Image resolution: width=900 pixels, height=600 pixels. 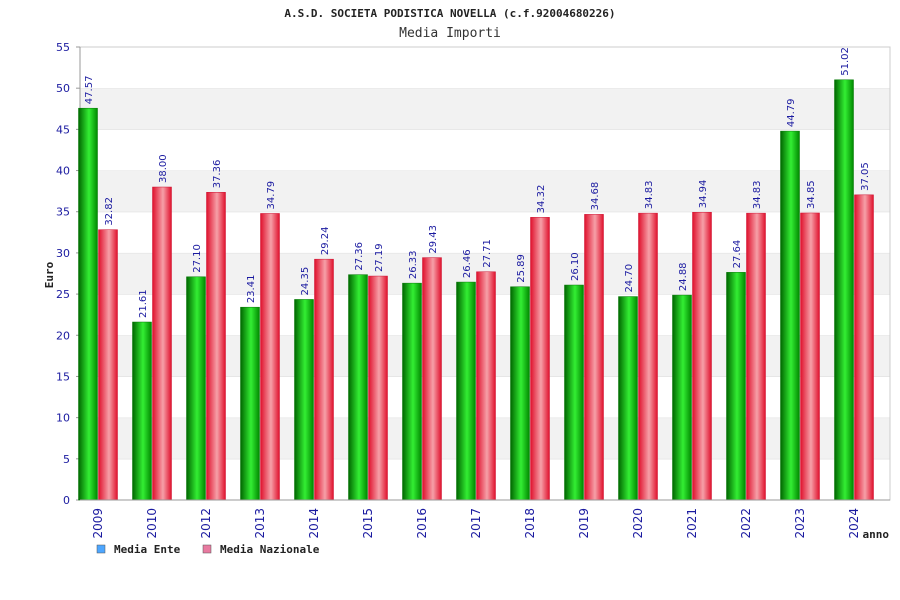 I want to click on x-tick-label: 2019, so click(x=584, y=523).